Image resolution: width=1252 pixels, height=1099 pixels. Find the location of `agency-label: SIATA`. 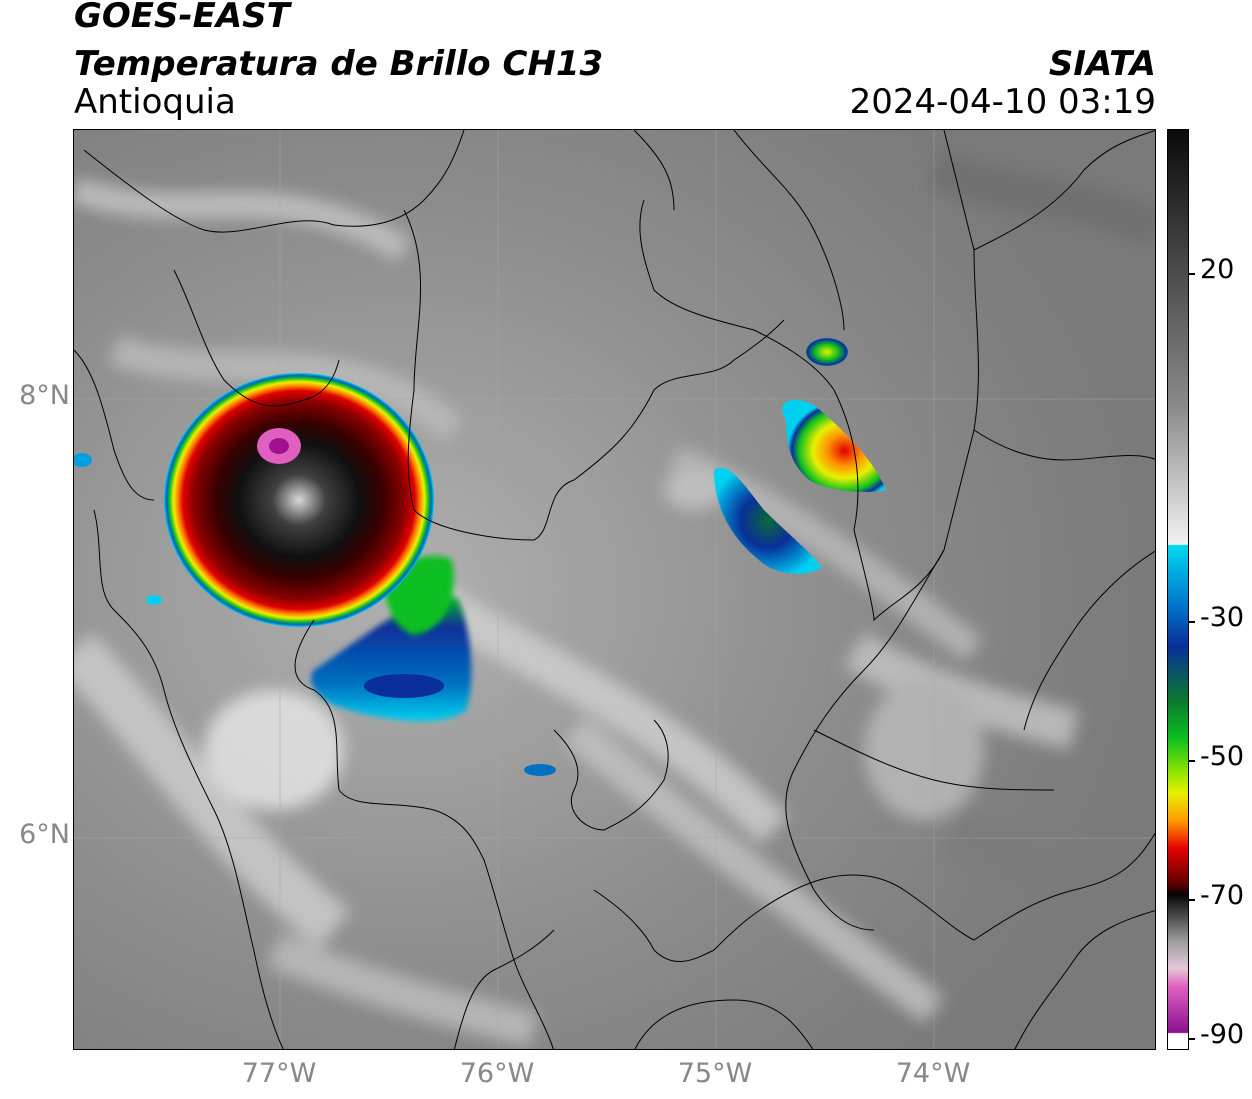

agency-label: SIATA is located at coordinates (1102, 64).